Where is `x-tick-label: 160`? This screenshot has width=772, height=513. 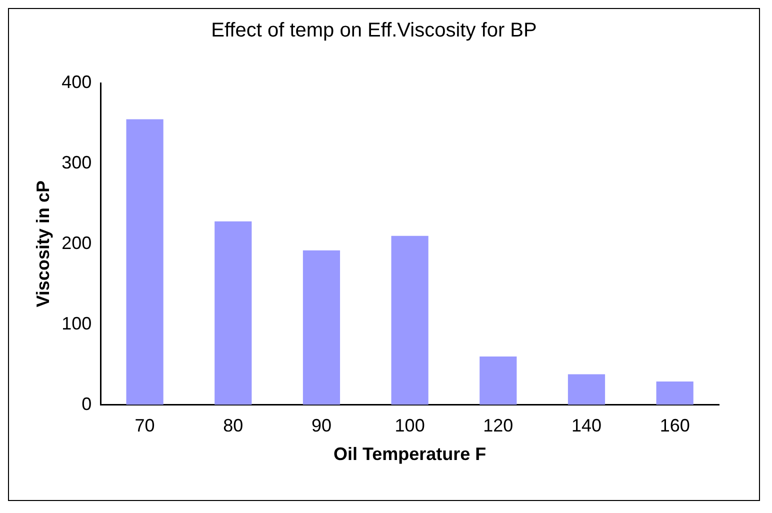
x-tick-label: 160 is located at coordinates (675, 426).